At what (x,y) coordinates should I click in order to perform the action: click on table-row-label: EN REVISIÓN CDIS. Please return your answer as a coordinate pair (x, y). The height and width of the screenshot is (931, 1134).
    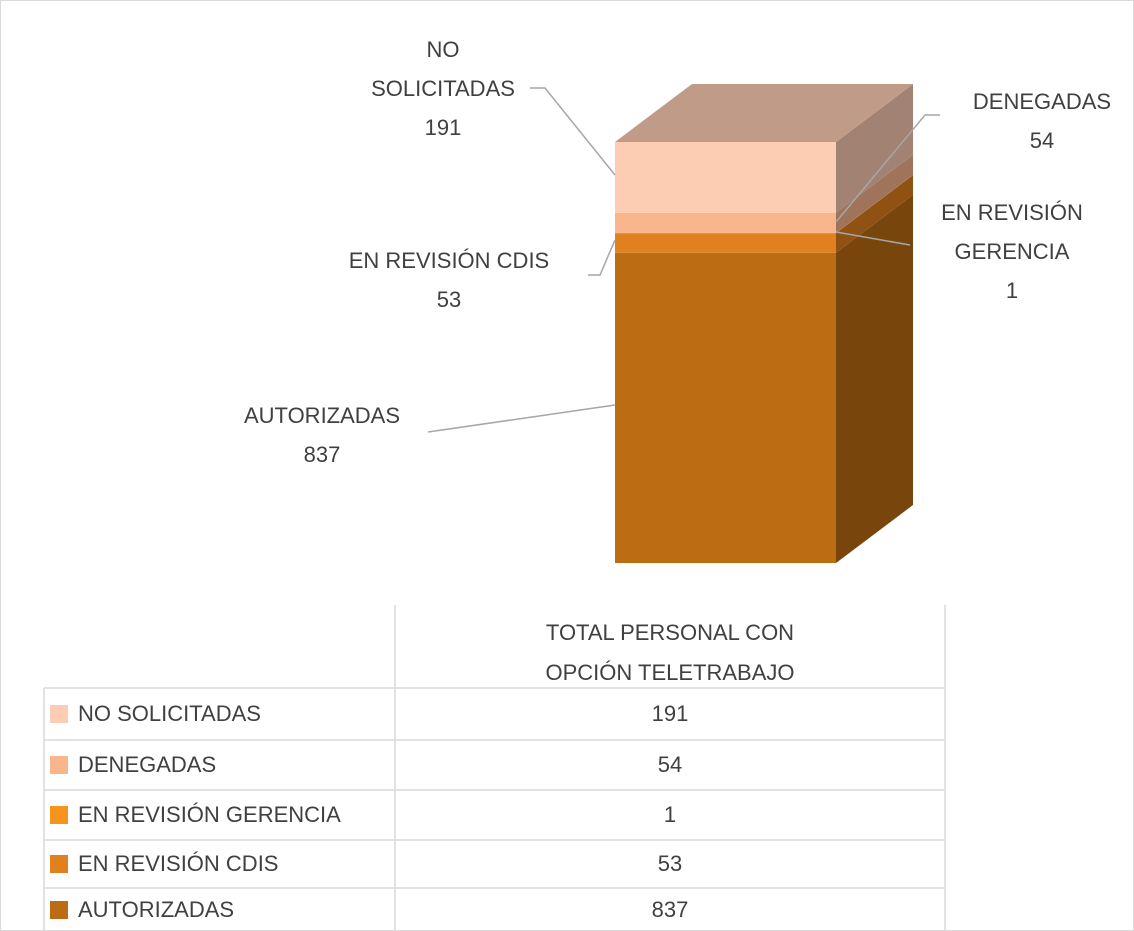
    Looking at the image, I should click on (221, 864).